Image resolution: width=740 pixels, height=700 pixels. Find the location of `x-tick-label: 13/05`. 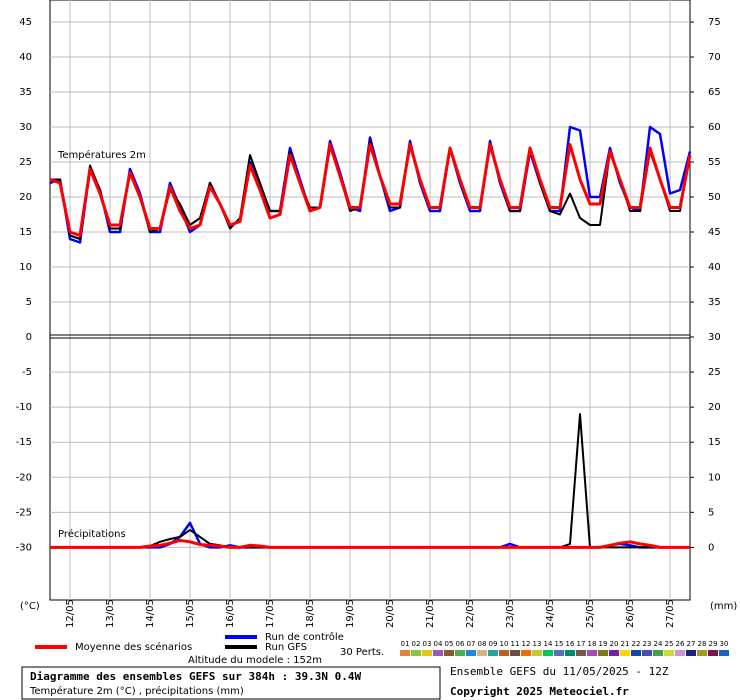

x-tick-label: 13/05 is located at coordinates (110, 613).